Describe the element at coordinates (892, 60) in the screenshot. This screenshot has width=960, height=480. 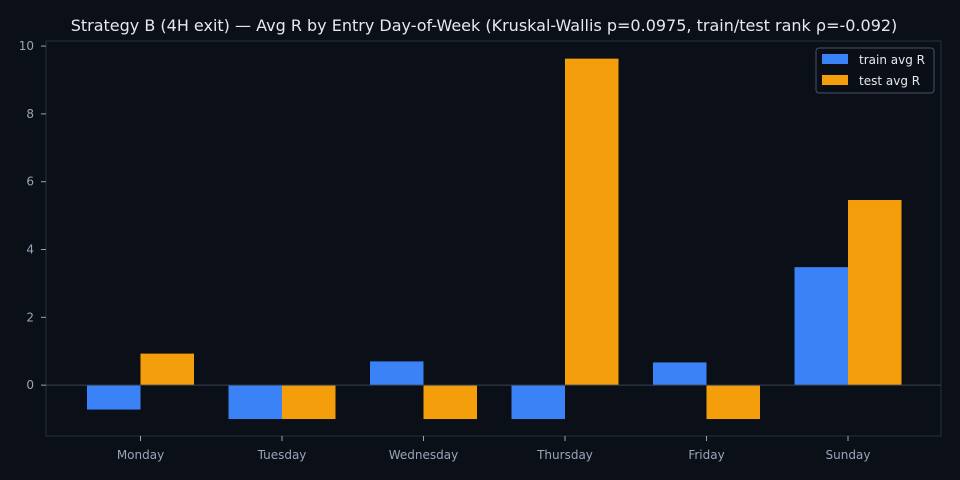
I see `legend-label-train: train avg R` at that location.